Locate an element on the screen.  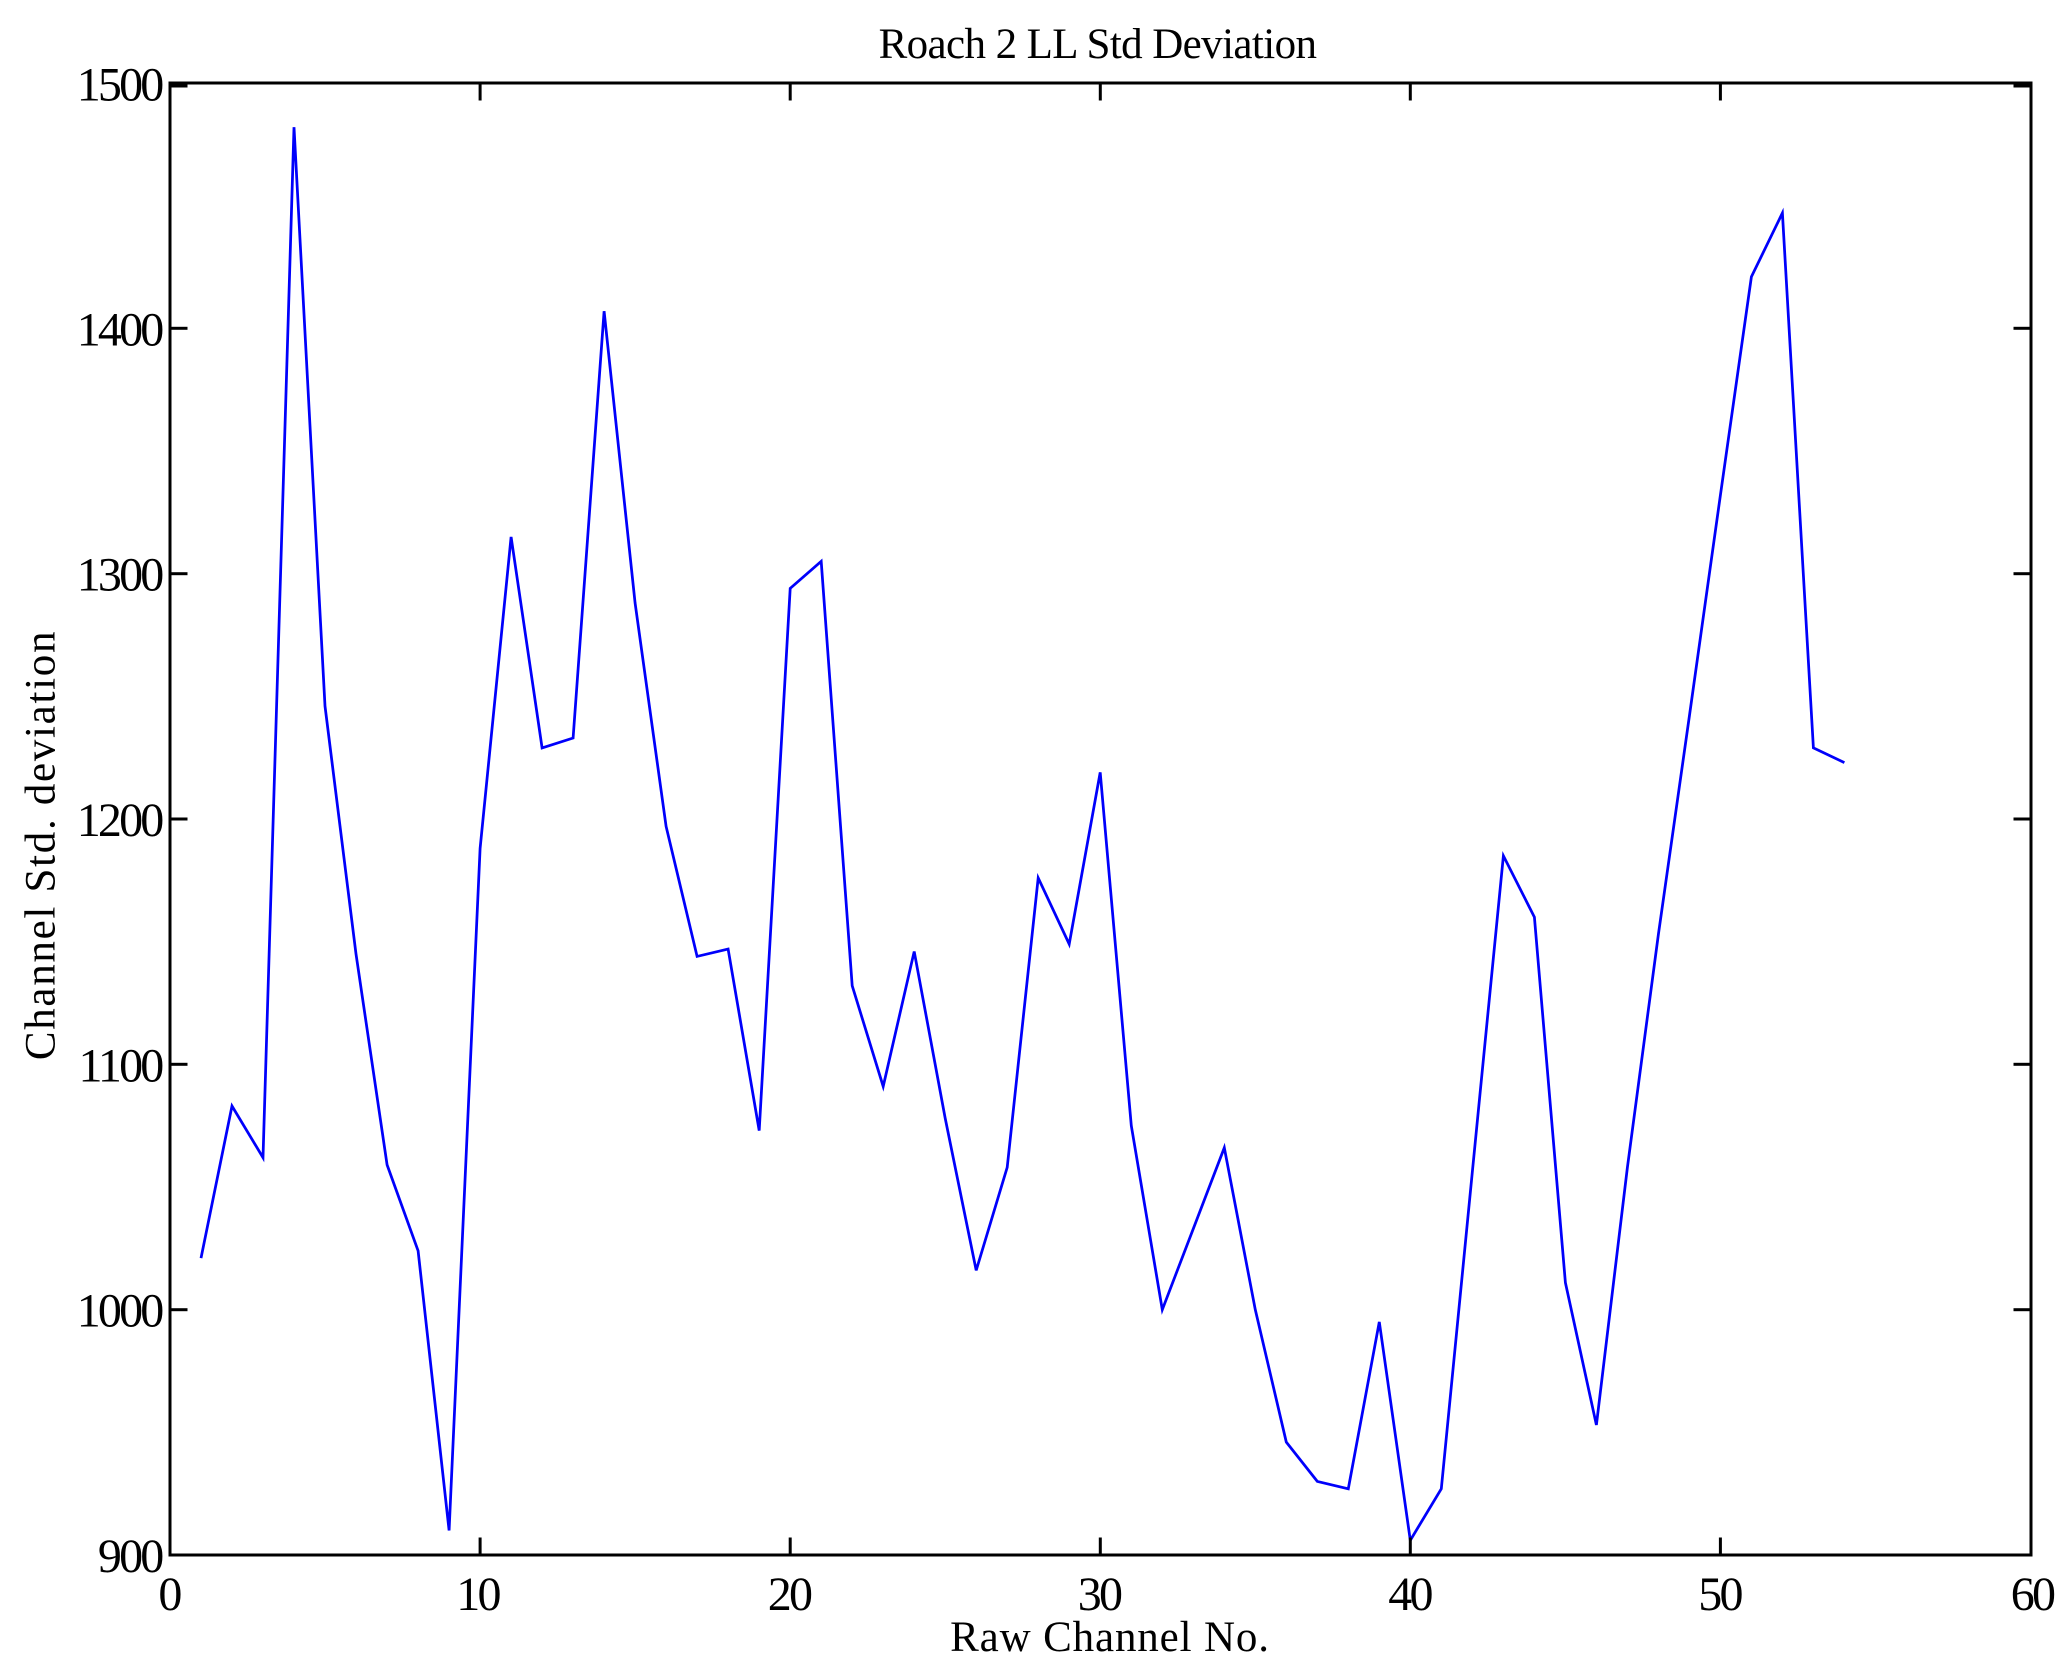
svg-text: 60 is located at coordinates (2033, 1594).